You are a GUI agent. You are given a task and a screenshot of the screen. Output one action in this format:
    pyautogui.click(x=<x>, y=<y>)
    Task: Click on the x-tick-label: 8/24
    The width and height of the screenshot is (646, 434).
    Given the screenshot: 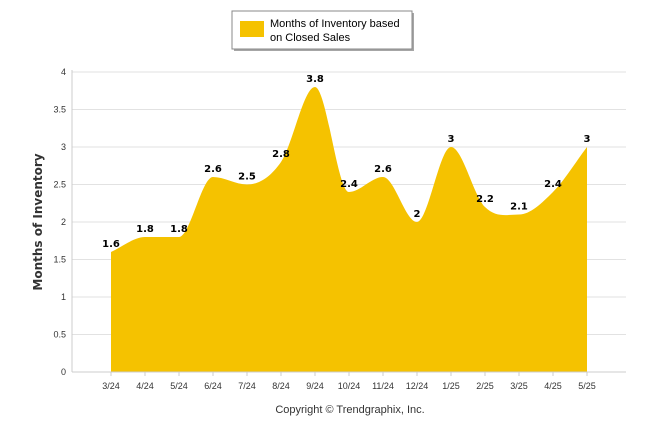 What is the action you would take?
    pyautogui.click(x=281, y=386)
    